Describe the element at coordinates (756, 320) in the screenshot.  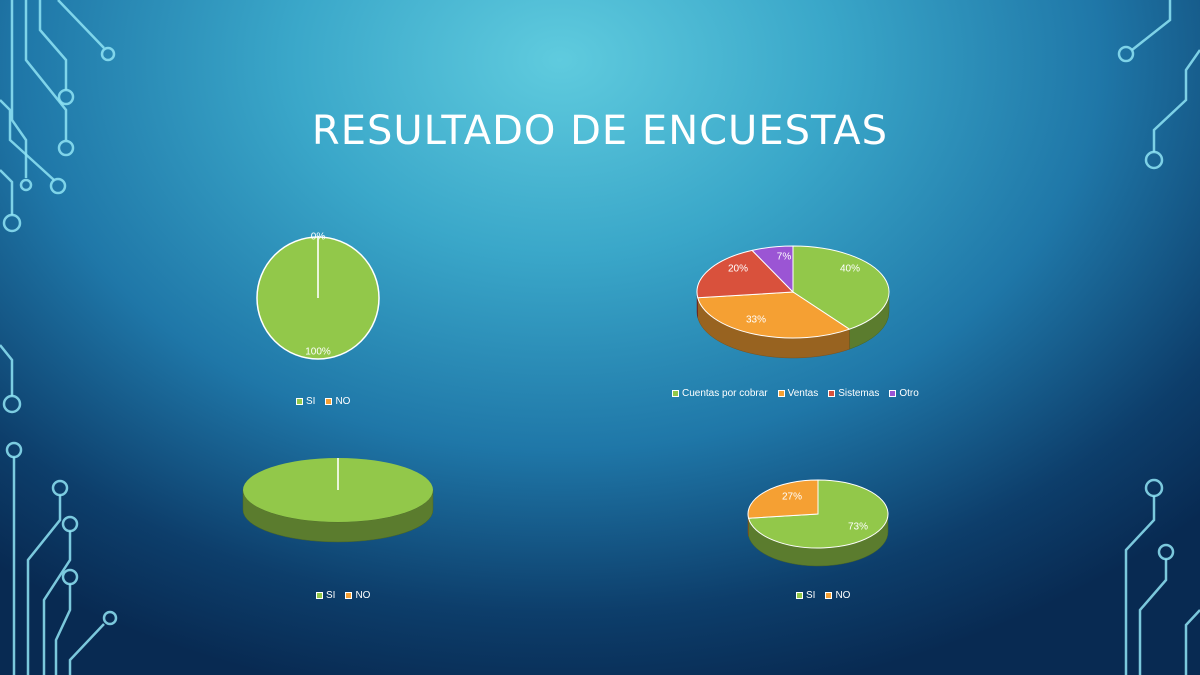
I see `data-label-ventas: 33%` at that location.